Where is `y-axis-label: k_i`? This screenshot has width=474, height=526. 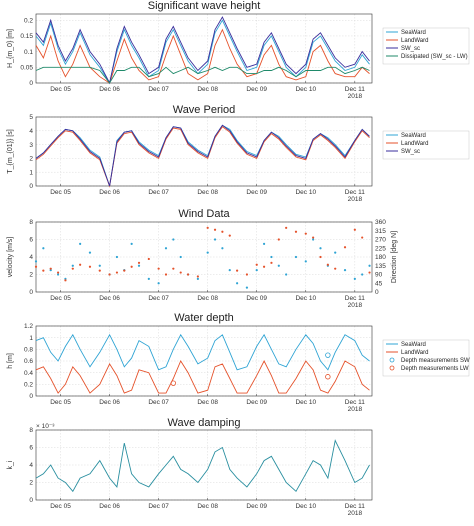 y-axis-label: k_i is located at coordinates (10, 464).